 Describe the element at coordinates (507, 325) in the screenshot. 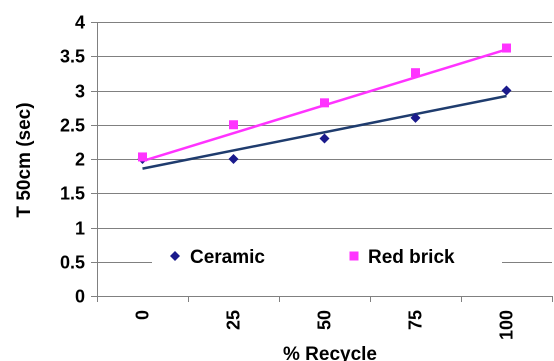

I see `x-tick-label: 100` at that location.